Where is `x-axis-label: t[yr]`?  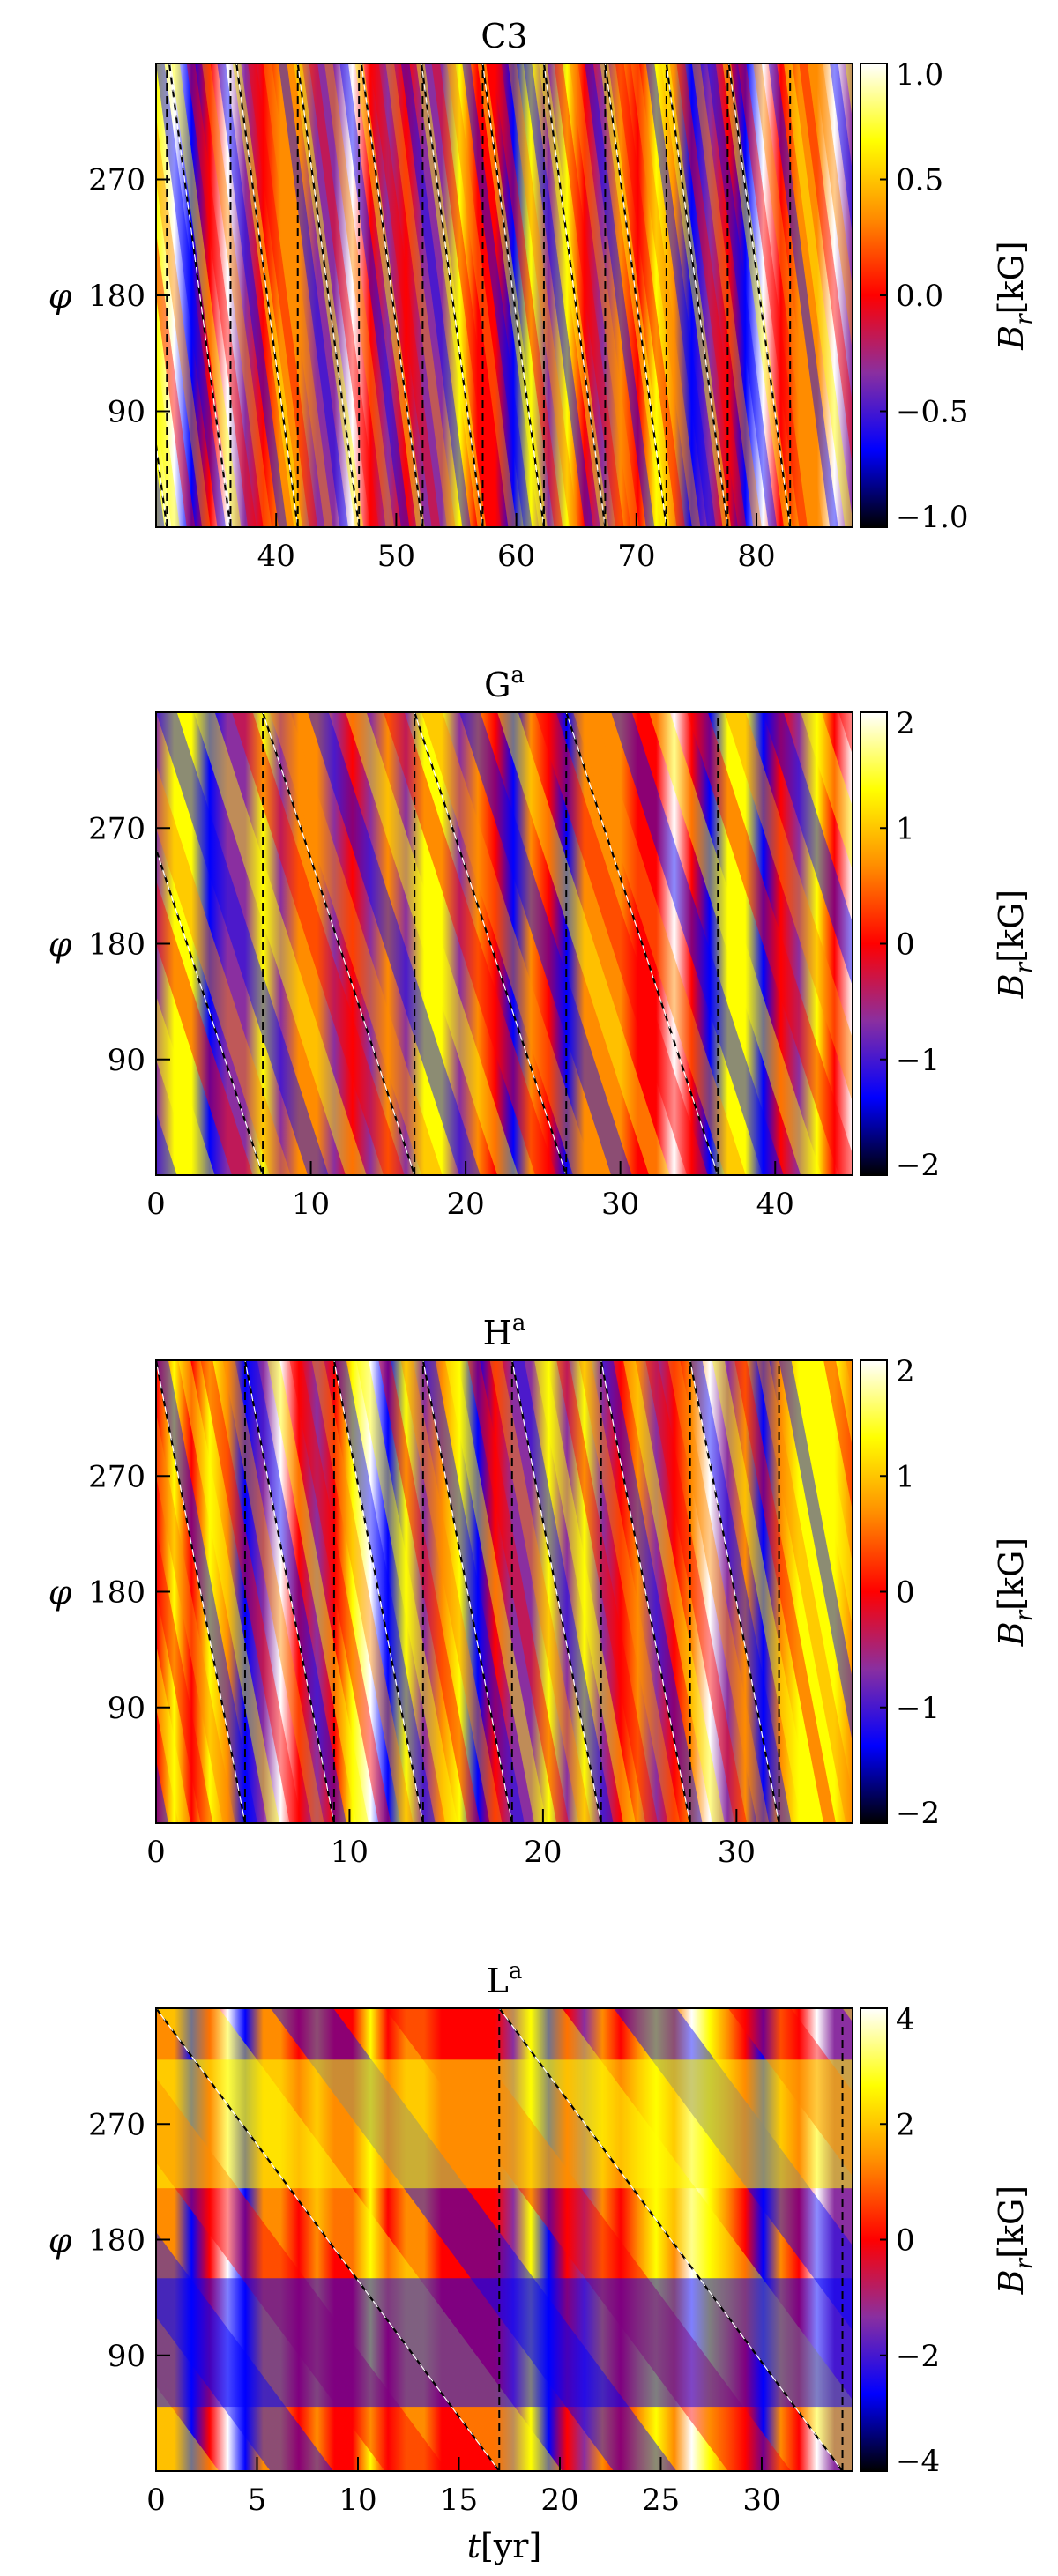 x-axis-label: t[yr] is located at coordinates (505, 2546).